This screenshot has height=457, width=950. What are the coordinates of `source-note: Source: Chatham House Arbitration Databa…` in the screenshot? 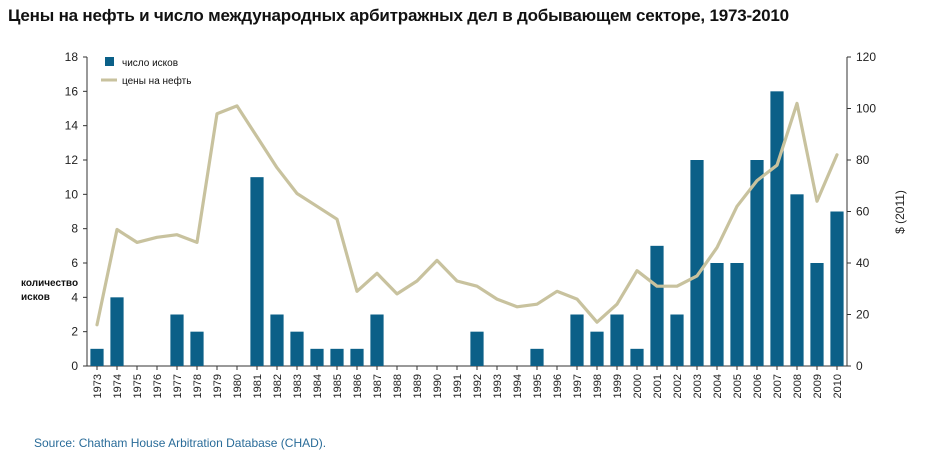 It's located at (180, 443).